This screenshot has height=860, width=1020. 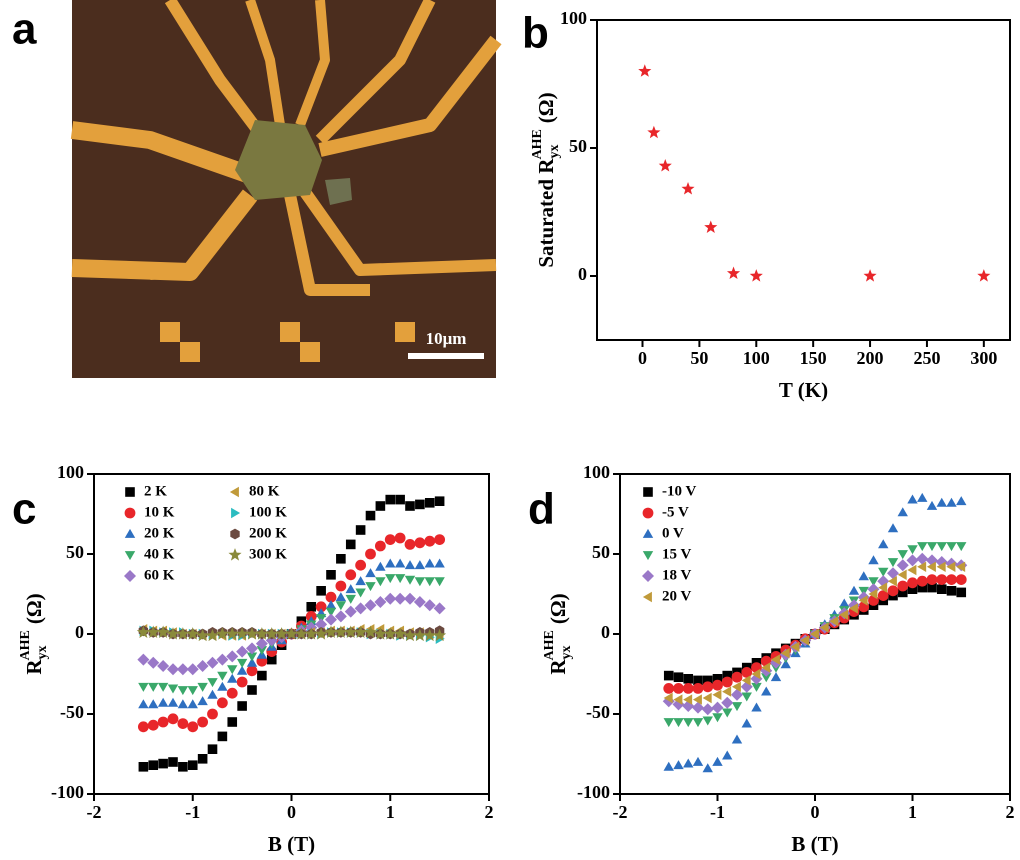 I want to click on flake, so click(x=278, y=160).